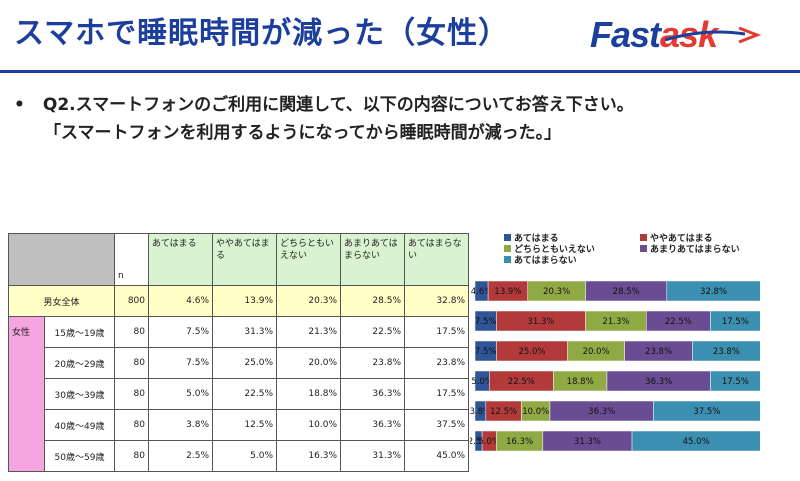  I want to click on question-line-2: 「スマートフォンを利用するようになってから睡眠時間が減った。」, so click(303, 133).